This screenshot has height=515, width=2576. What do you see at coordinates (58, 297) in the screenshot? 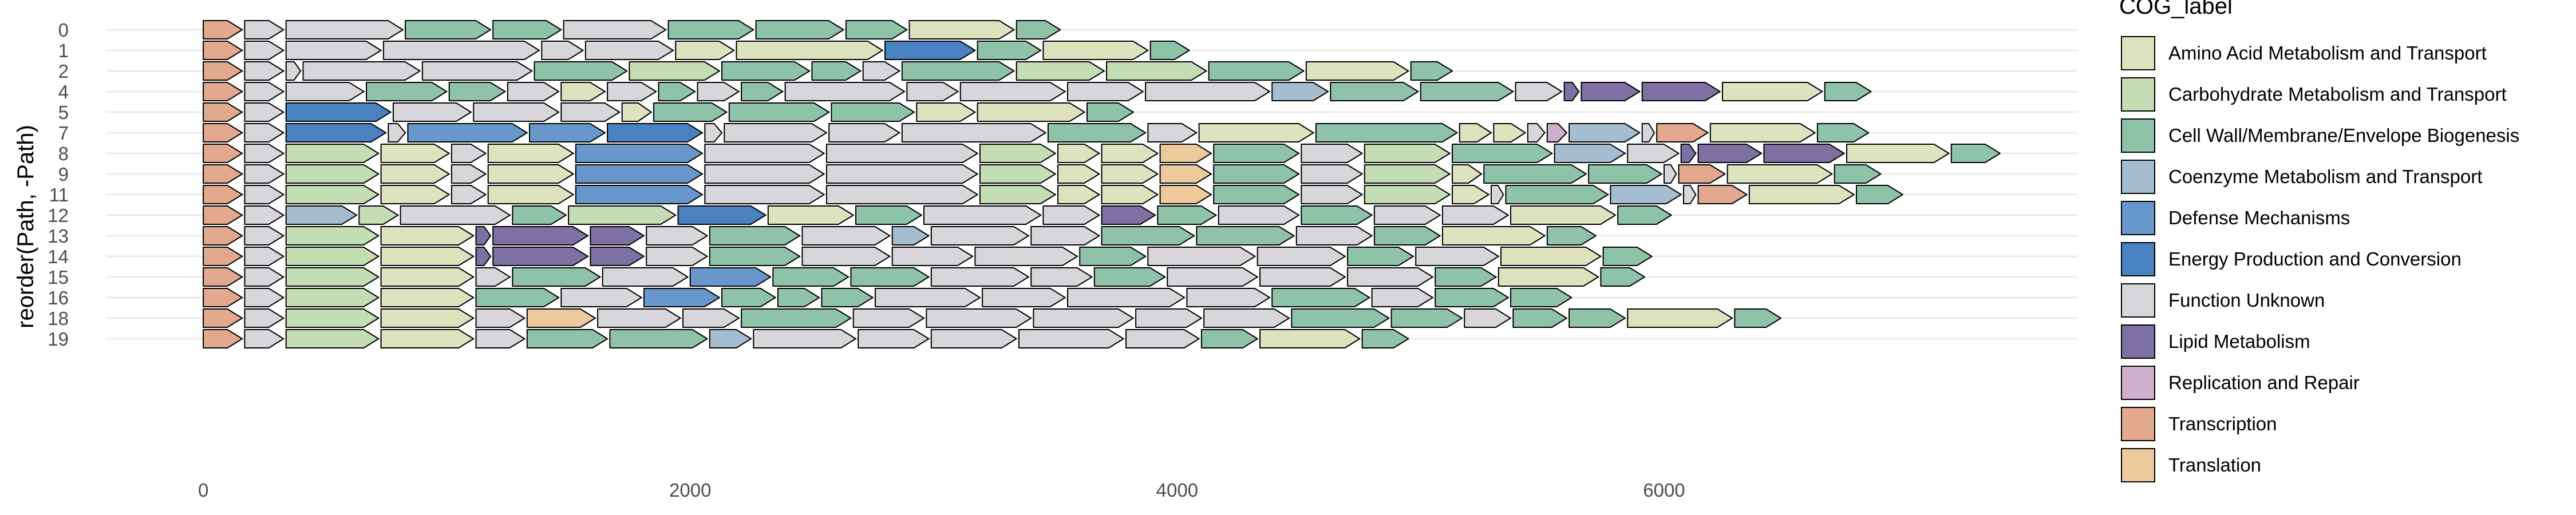
I see `y-tick-label: 16` at bounding box center [58, 297].